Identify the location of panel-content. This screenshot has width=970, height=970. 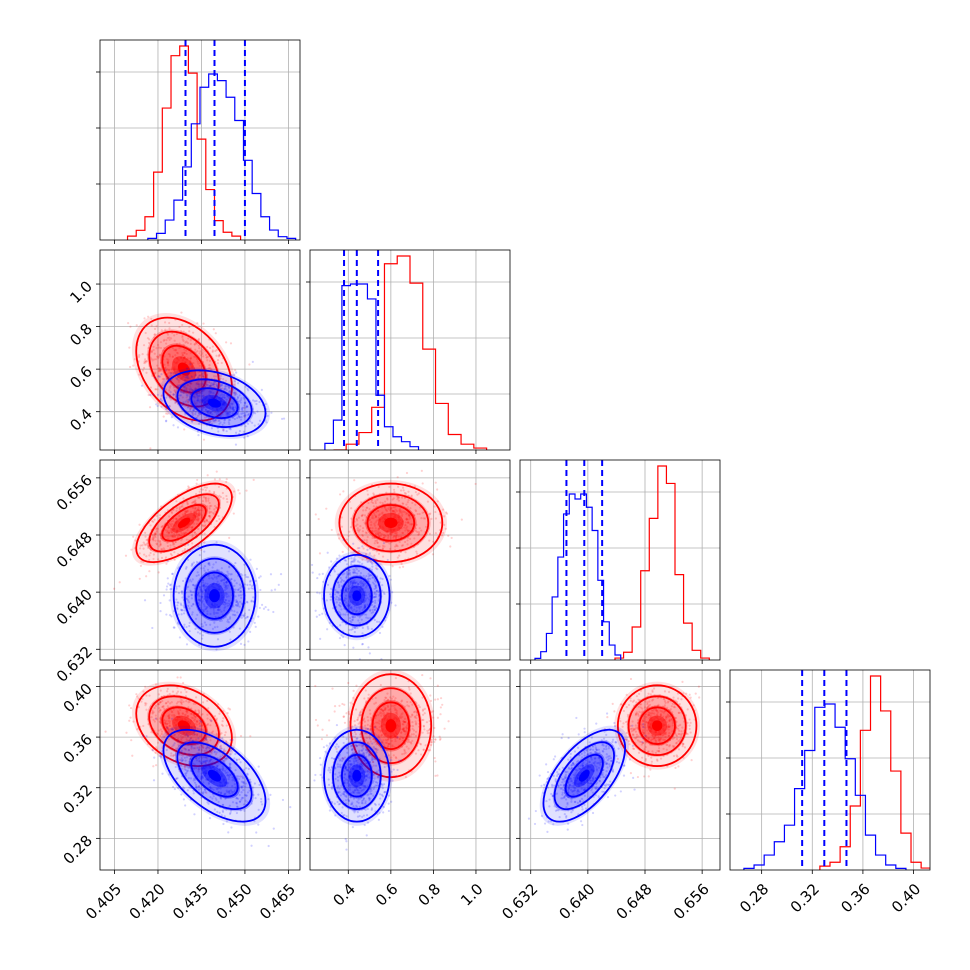
(381, 760).